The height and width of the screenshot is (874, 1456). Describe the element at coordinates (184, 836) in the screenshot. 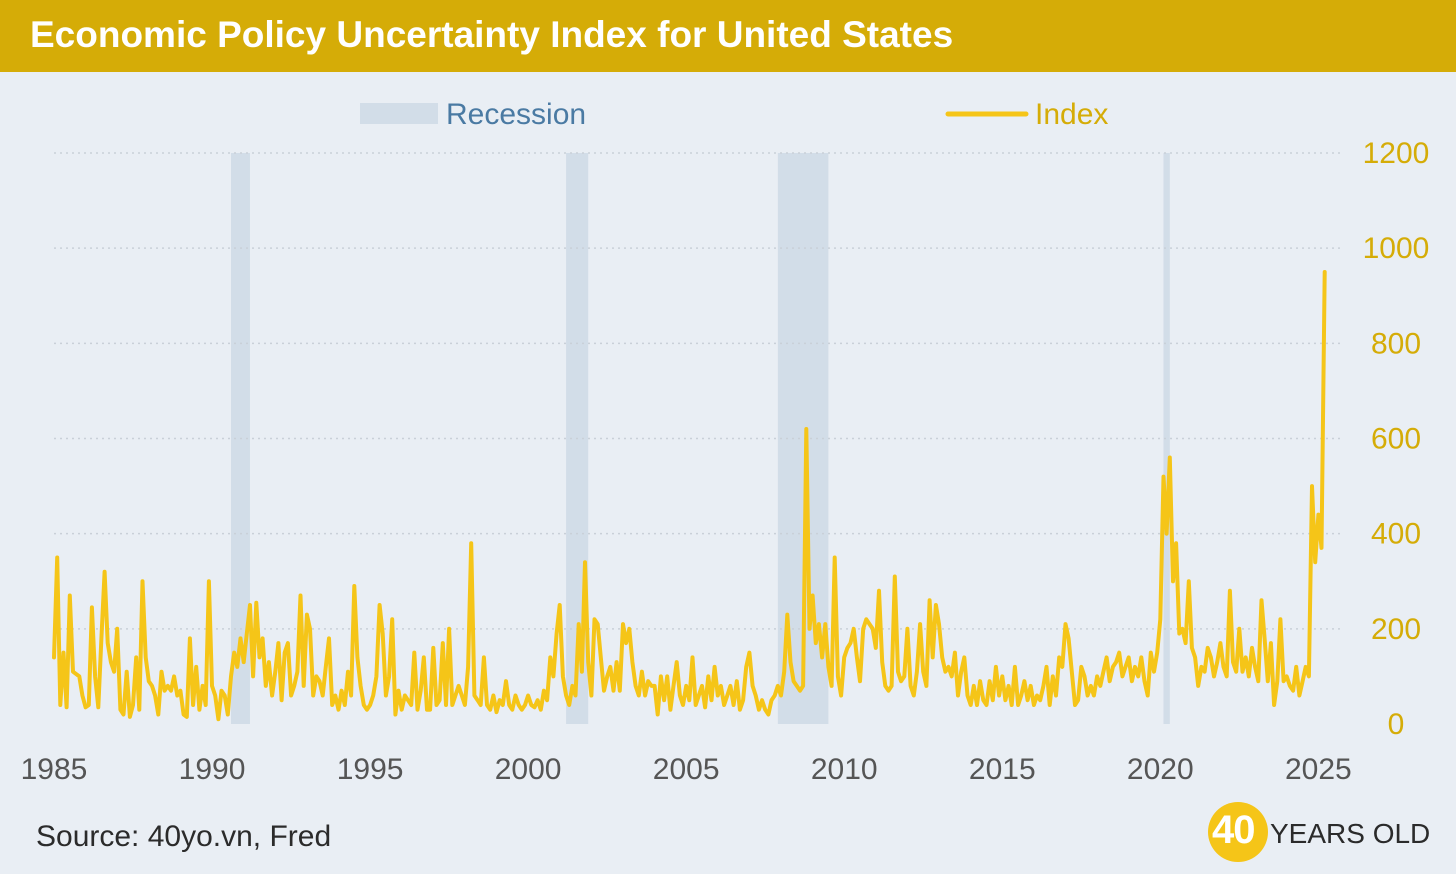

I see `source-note: Source: 40yo.vn, Fred` at that location.